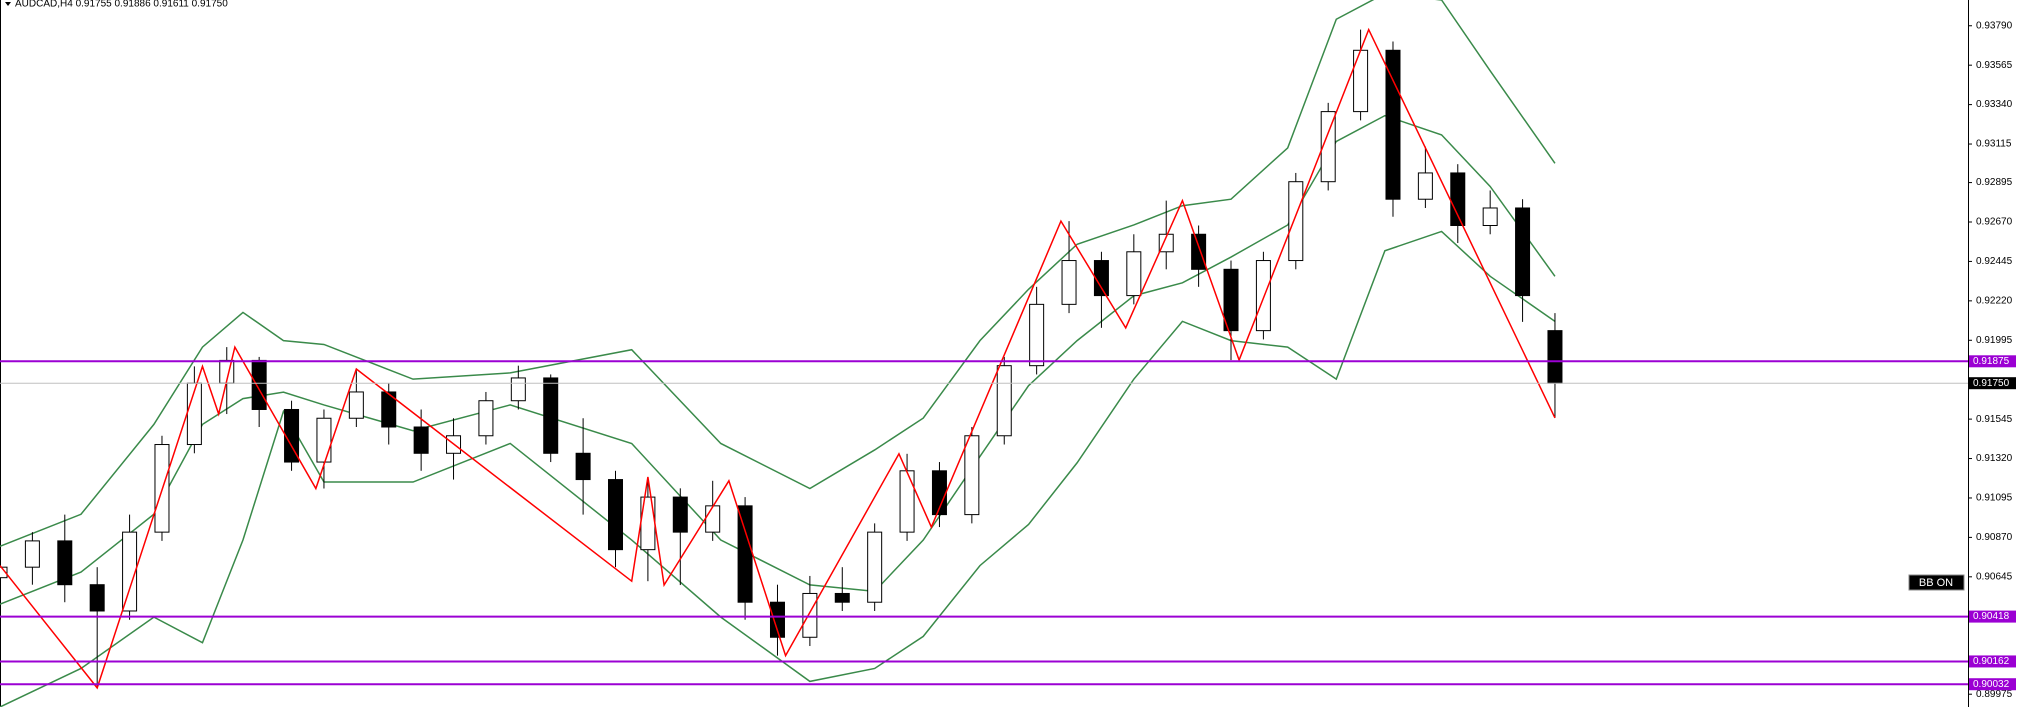 This screenshot has height=707, width=2017. I want to click on y-tick-label: 0.92895, so click(1994, 182).